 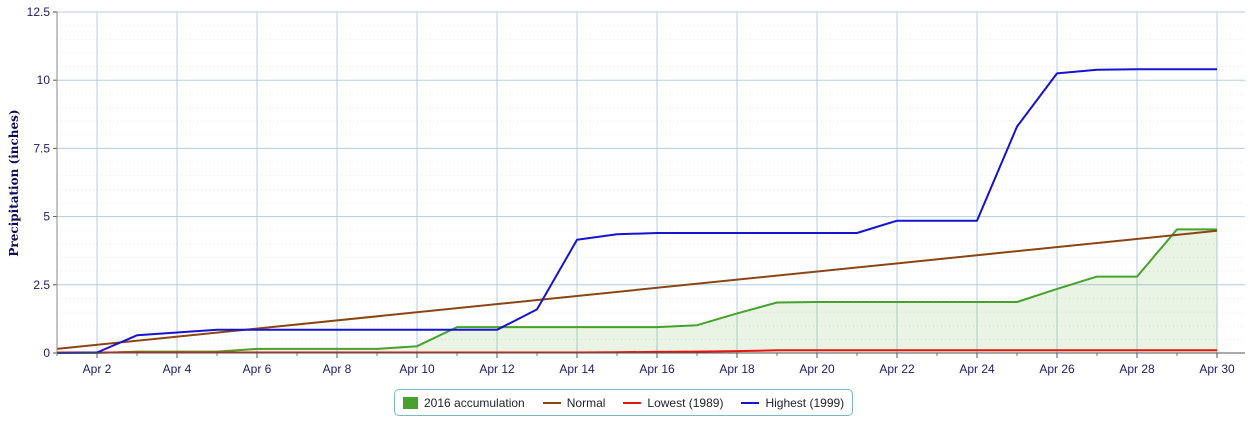 I want to click on x-tick-label: Apr 10, so click(x=417, y=369).